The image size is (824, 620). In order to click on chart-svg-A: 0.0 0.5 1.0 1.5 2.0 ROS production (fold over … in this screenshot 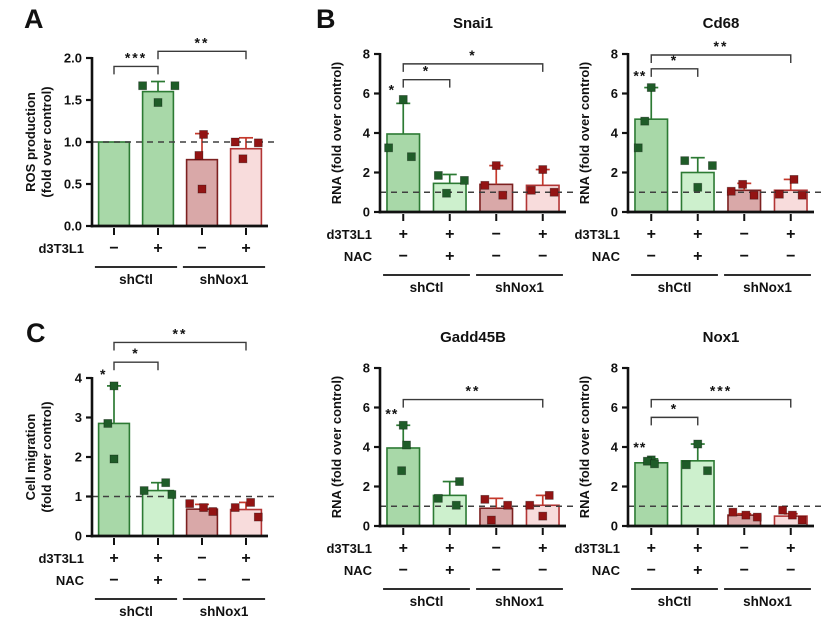, I will do `click(149, 160)`.